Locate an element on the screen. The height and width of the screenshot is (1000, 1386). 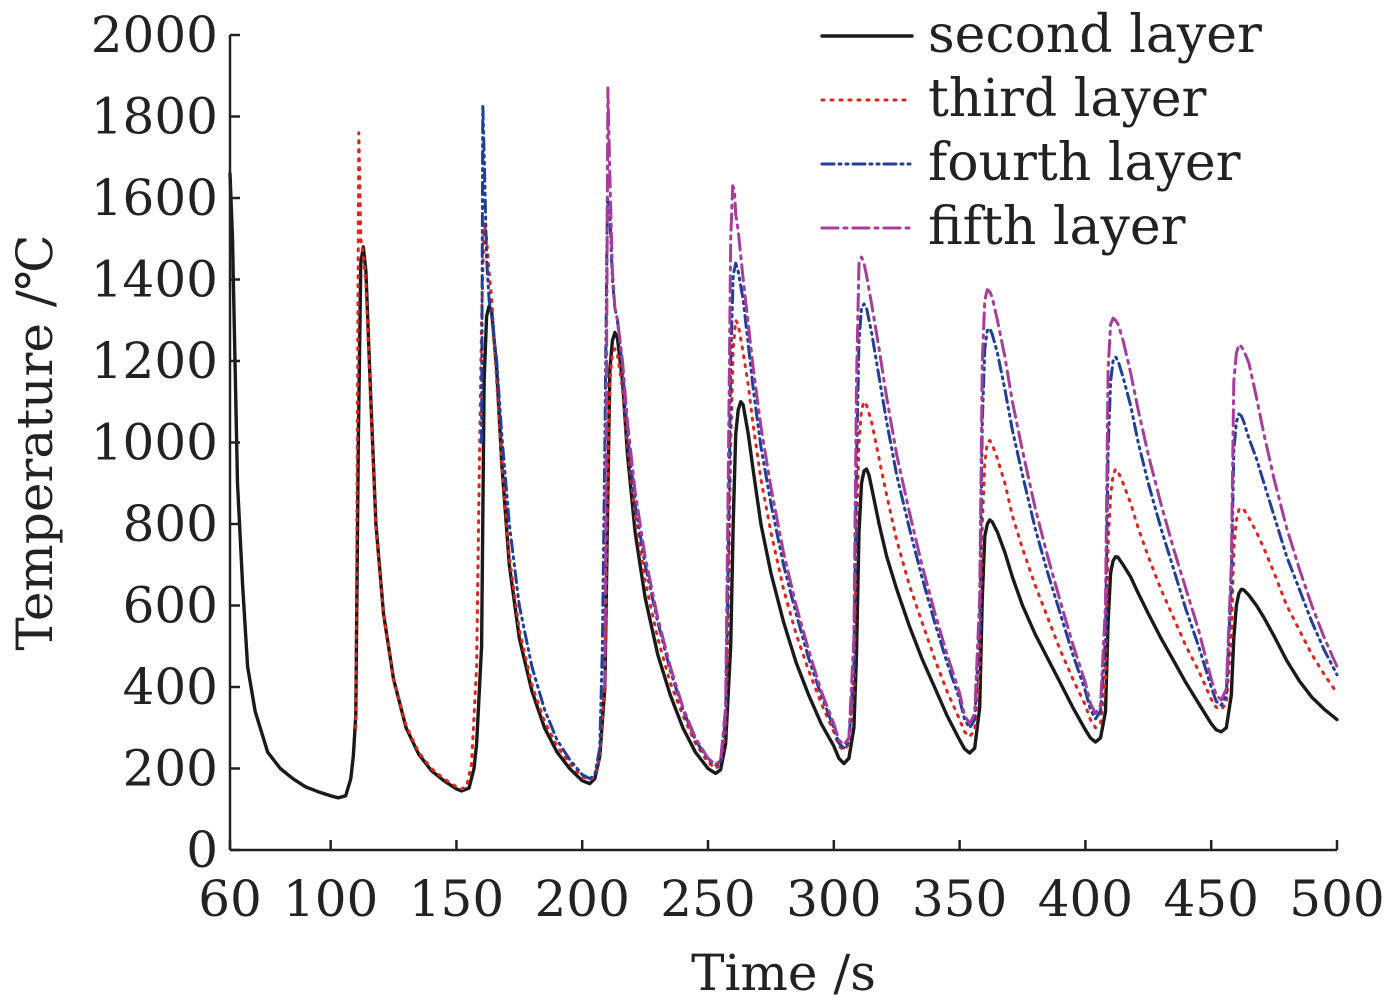
y-tick-label: 200 is located at coordinates (170, 769).